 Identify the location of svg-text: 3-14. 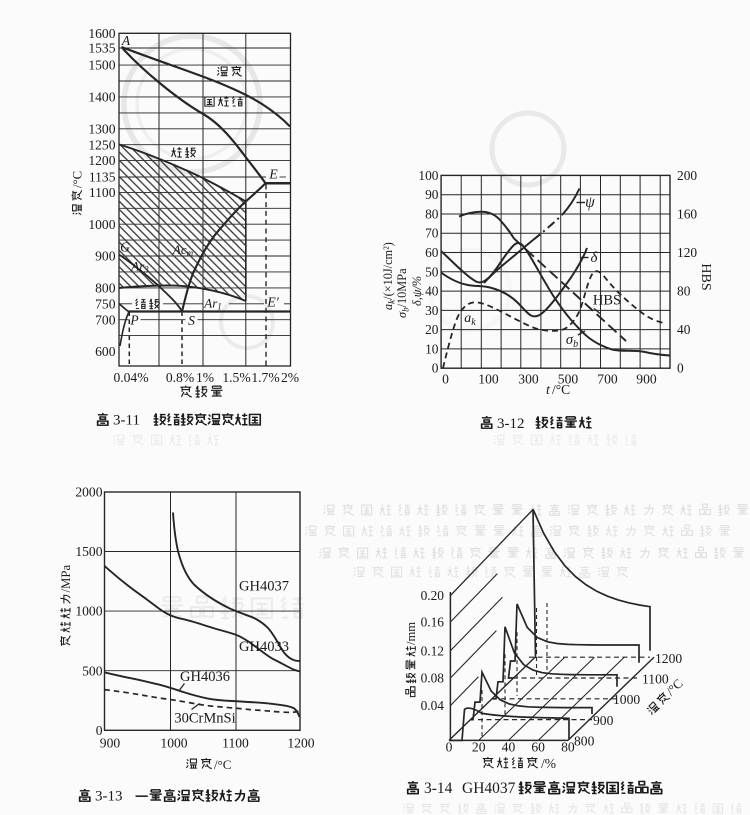
(438, 788).